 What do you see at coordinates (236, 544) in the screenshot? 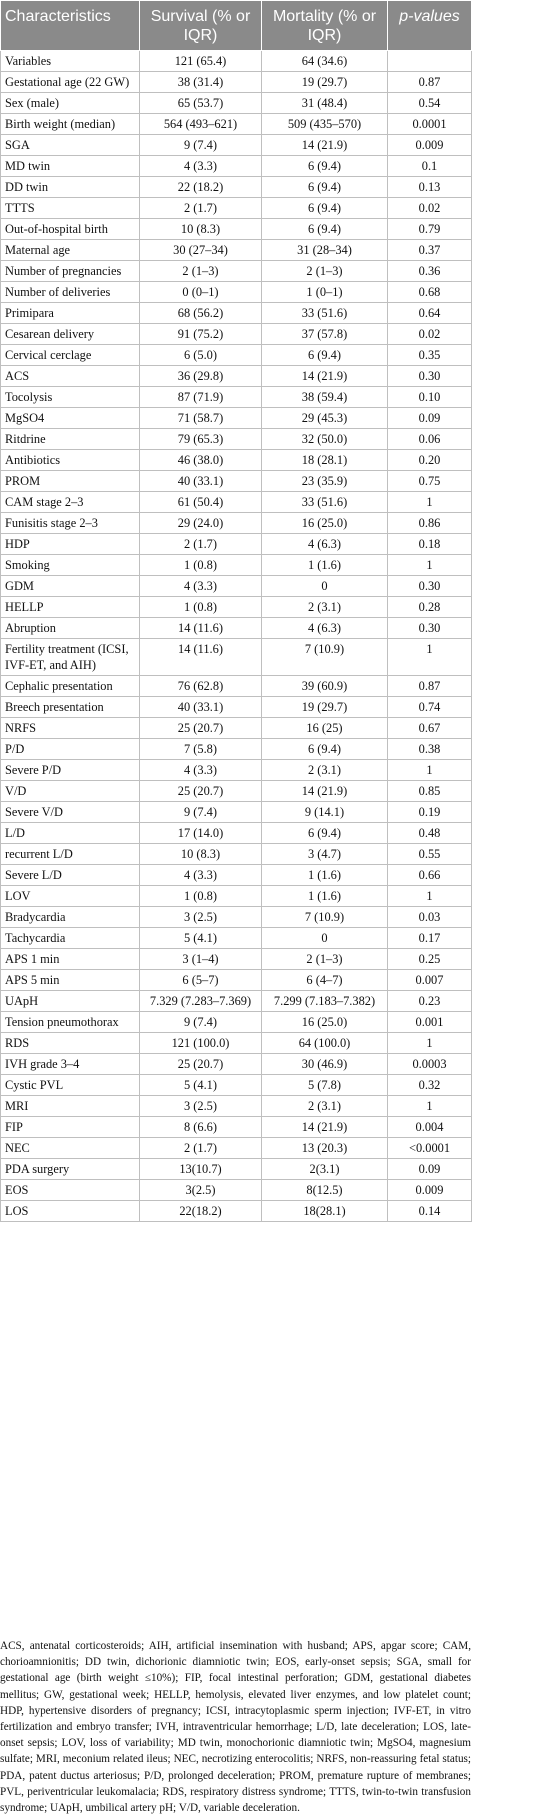
I see `table-row: HDP 2 (1.7) 4 (6.3) 0.18` at bounding box center [236, 544].